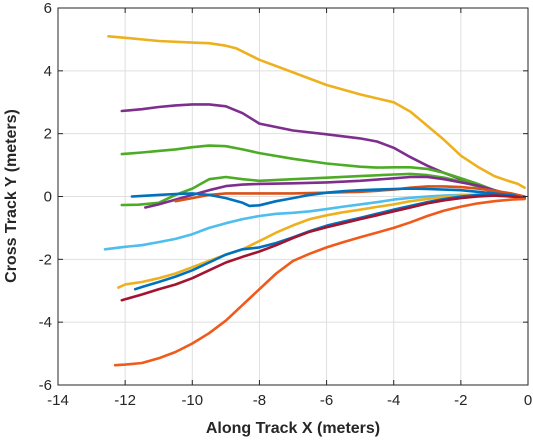 This screenshot has width=533, height=444. I want to click on x-tick-label: -12, so click(125, 400).